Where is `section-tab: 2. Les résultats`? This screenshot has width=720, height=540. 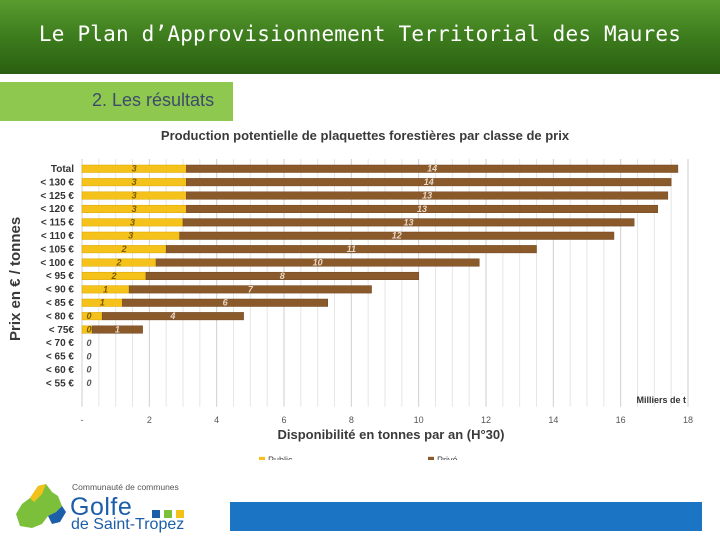
section-tab: 2. Les résultats is located at coordinates (116, 101).